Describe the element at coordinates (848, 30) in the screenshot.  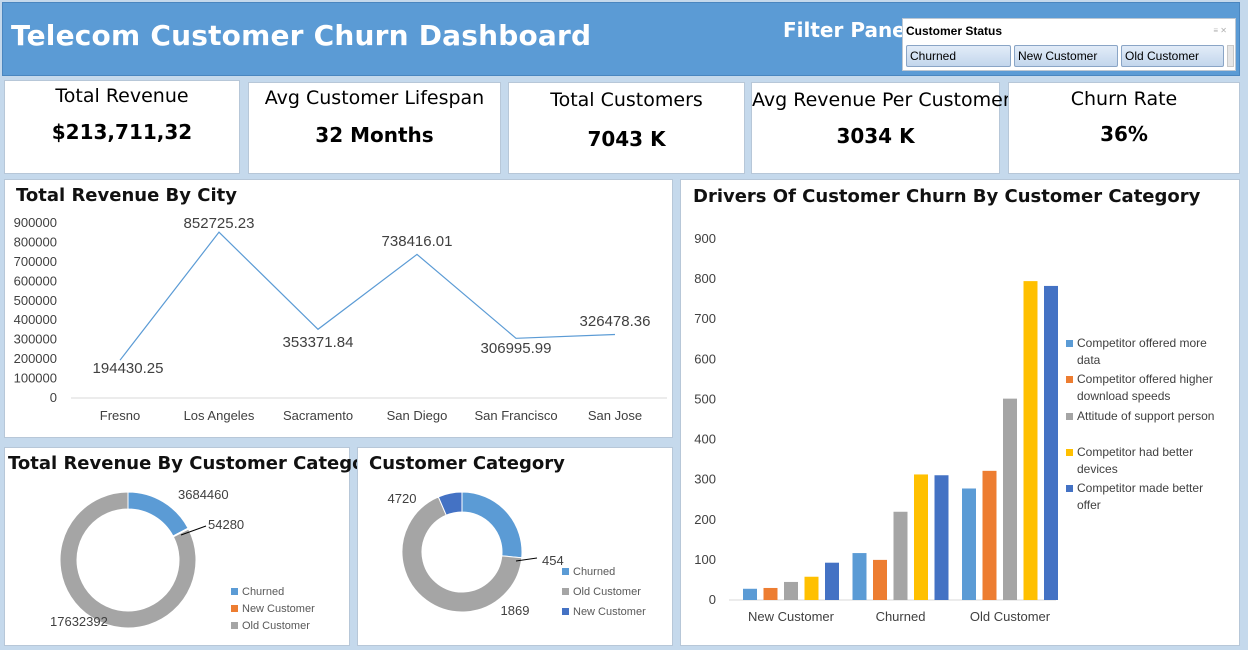
I see `filter-panel-label: Filter Panel` at that location.